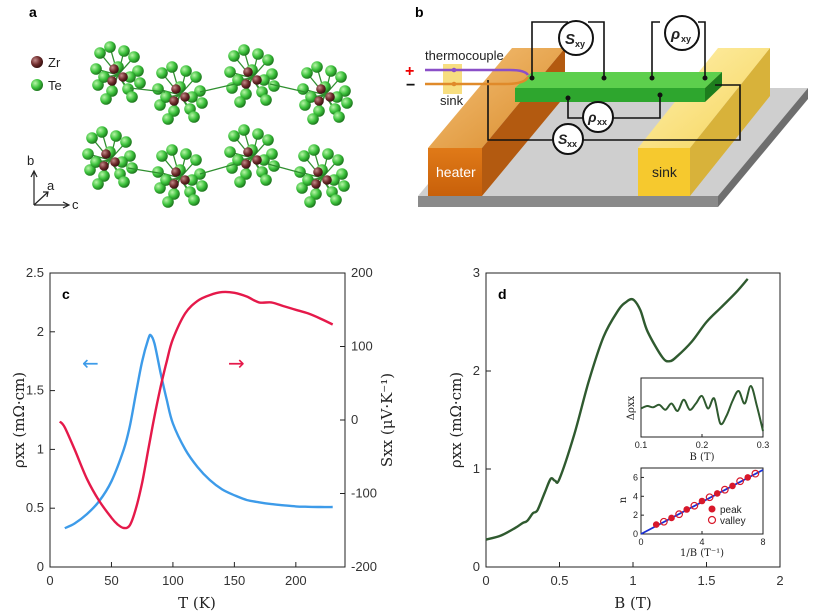 Image resolution: width=830 pixels, height=616 pixels. What do you see at coordinates (576, 38) in the screenshot?
I see `sxy-meter: S xy` at bounding box center [576, 38].